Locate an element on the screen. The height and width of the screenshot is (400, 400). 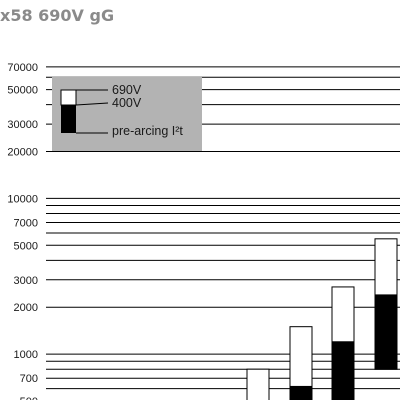
y-tick-label-7000: 7000 is located at coordinates (26, 224).